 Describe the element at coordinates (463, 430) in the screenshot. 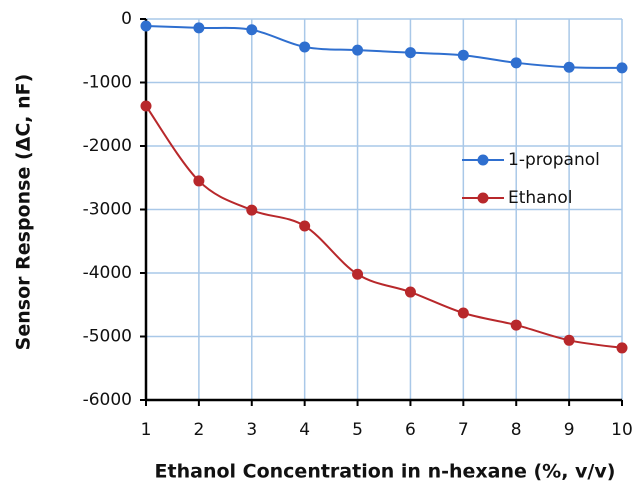

I see `x-tick-label: 7` at that location.